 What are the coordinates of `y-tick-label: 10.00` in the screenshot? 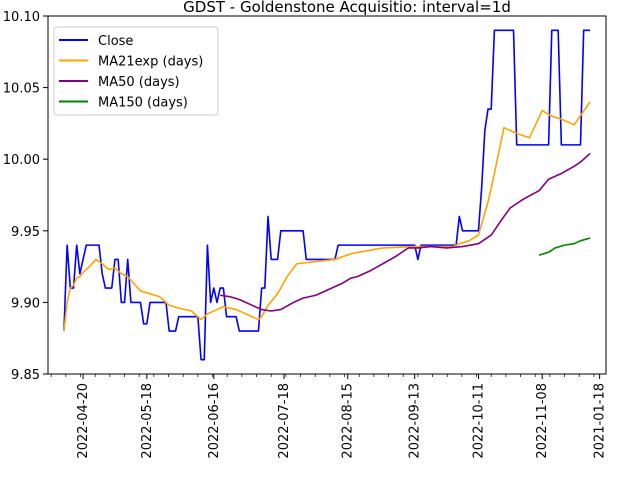 It's located at (21, 160).